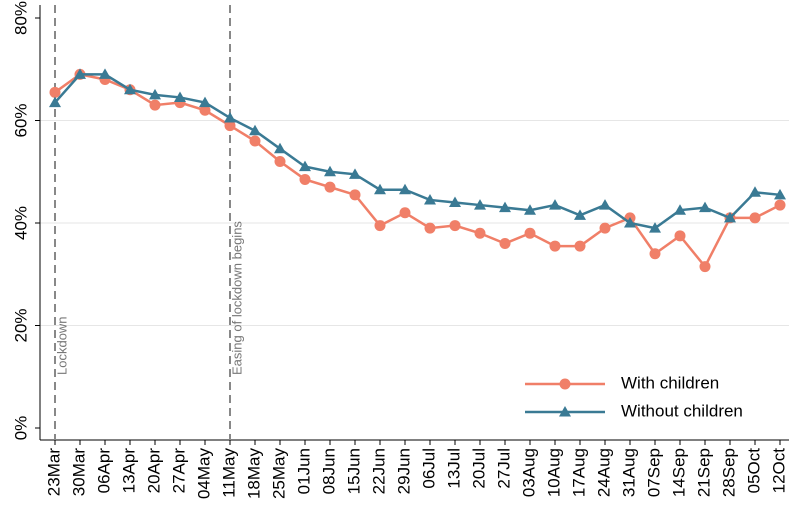  Describe the element at coordinates (20, 18) in the screenshot. I see `y-tick-label: 80%` at that location.